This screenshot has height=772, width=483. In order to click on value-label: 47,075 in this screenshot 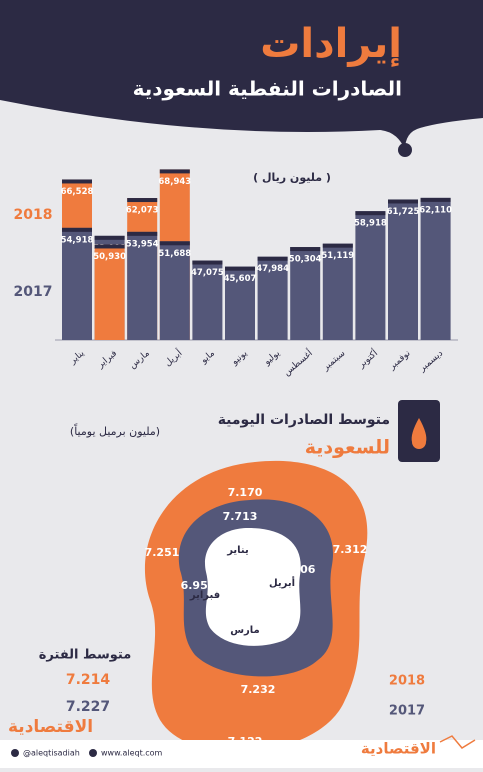, I will do `click(207, 273)`.